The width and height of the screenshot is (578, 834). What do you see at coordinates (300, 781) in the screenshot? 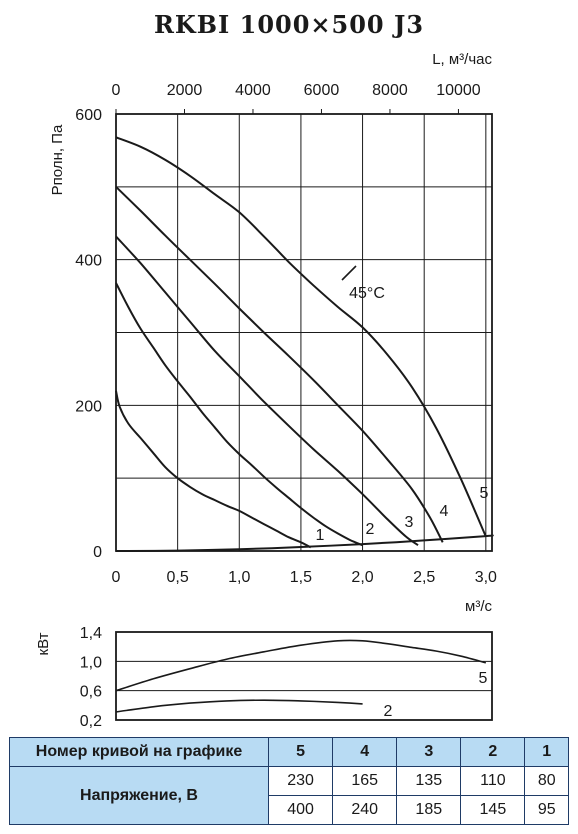
I see `table-cell: 230` at bounding box center [300, 781].